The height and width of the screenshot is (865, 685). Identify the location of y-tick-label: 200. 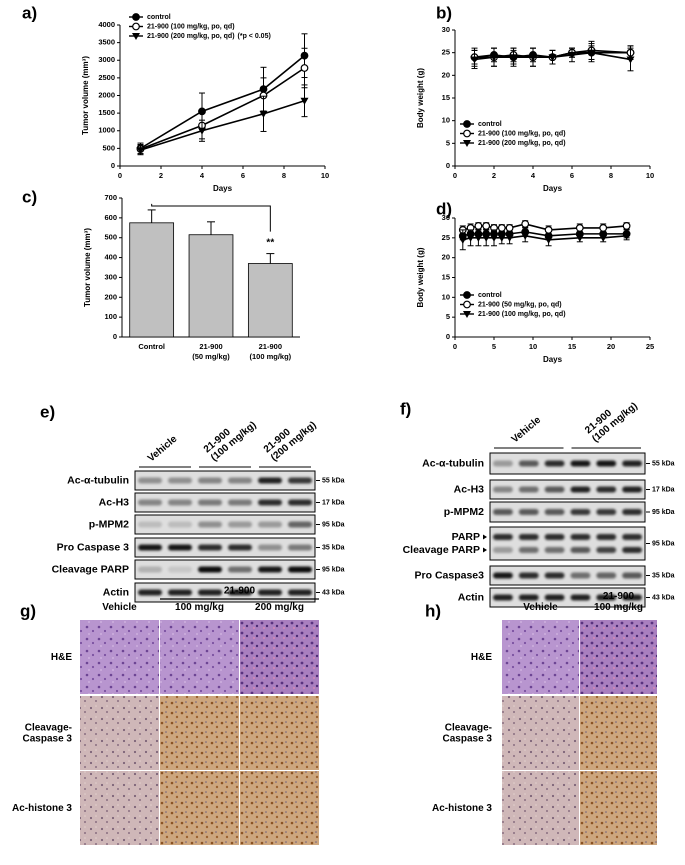
(110, 296).